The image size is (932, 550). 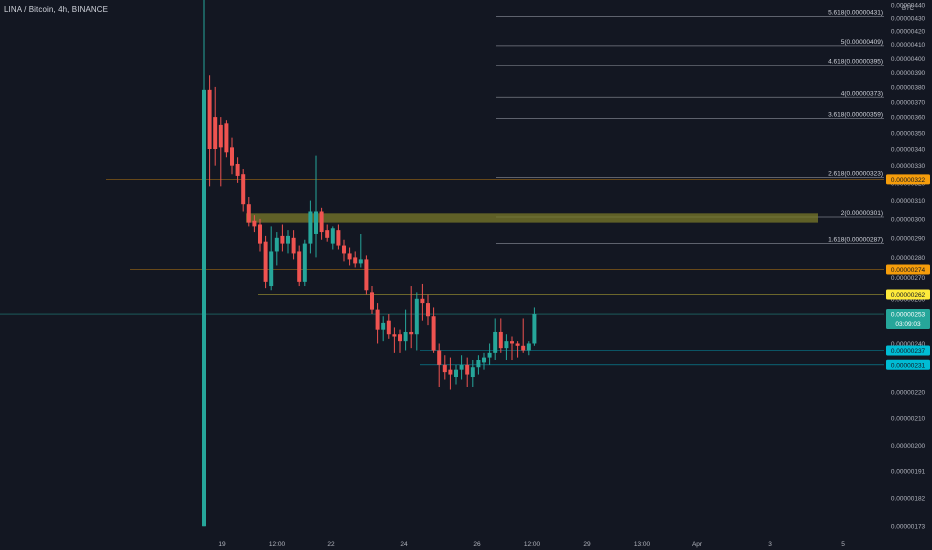 What do you see at coordinates (587, 544) in the screenshot?
I see `time-tick-label: 29` at bounding box center [587, 544].